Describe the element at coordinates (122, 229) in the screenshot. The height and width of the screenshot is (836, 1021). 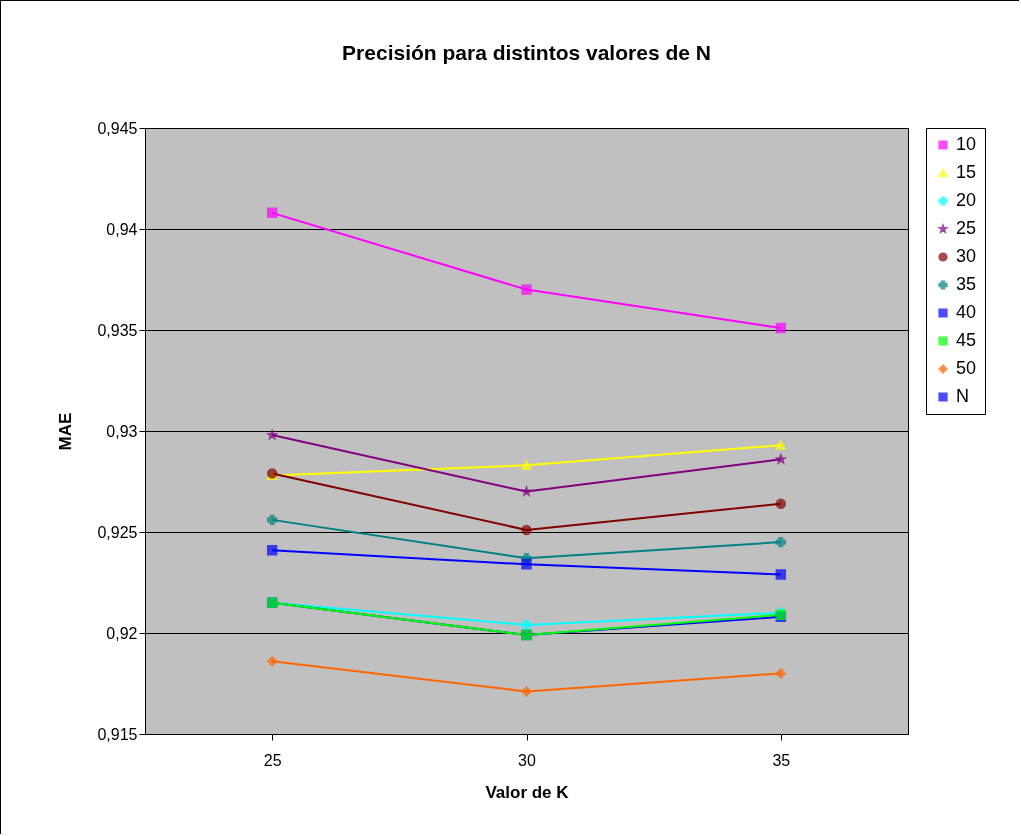
I see `y-tick-label: 0,94` at that location.